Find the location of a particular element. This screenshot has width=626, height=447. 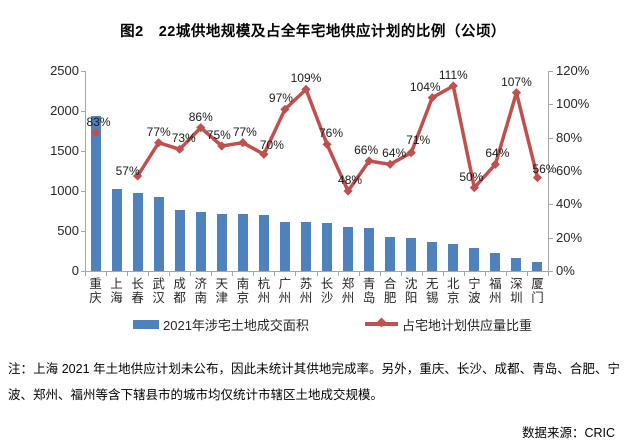

line-data-label: 48% is located at coordinates (350, 180).